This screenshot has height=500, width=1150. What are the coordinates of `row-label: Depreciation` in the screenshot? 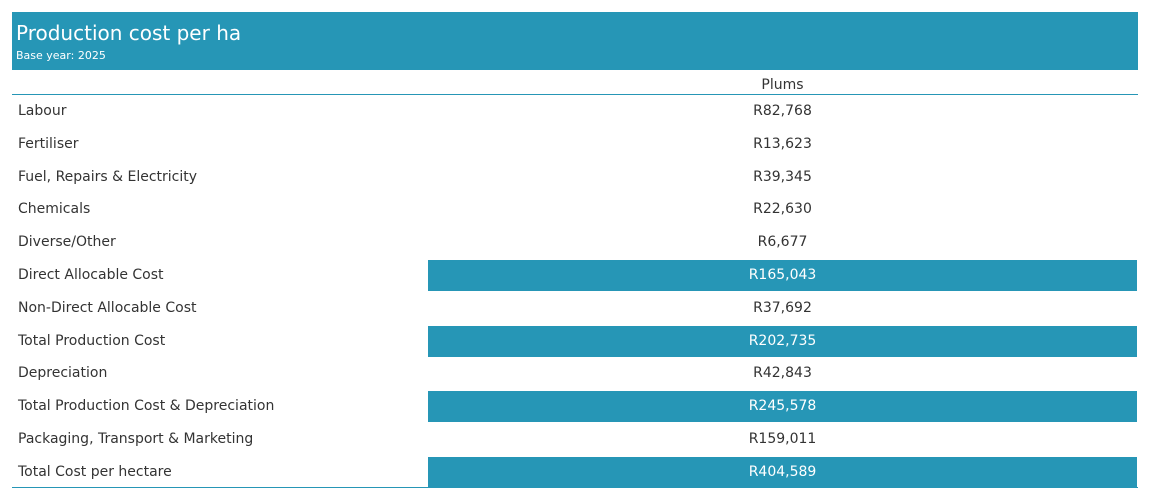 It's located at (63, 373).